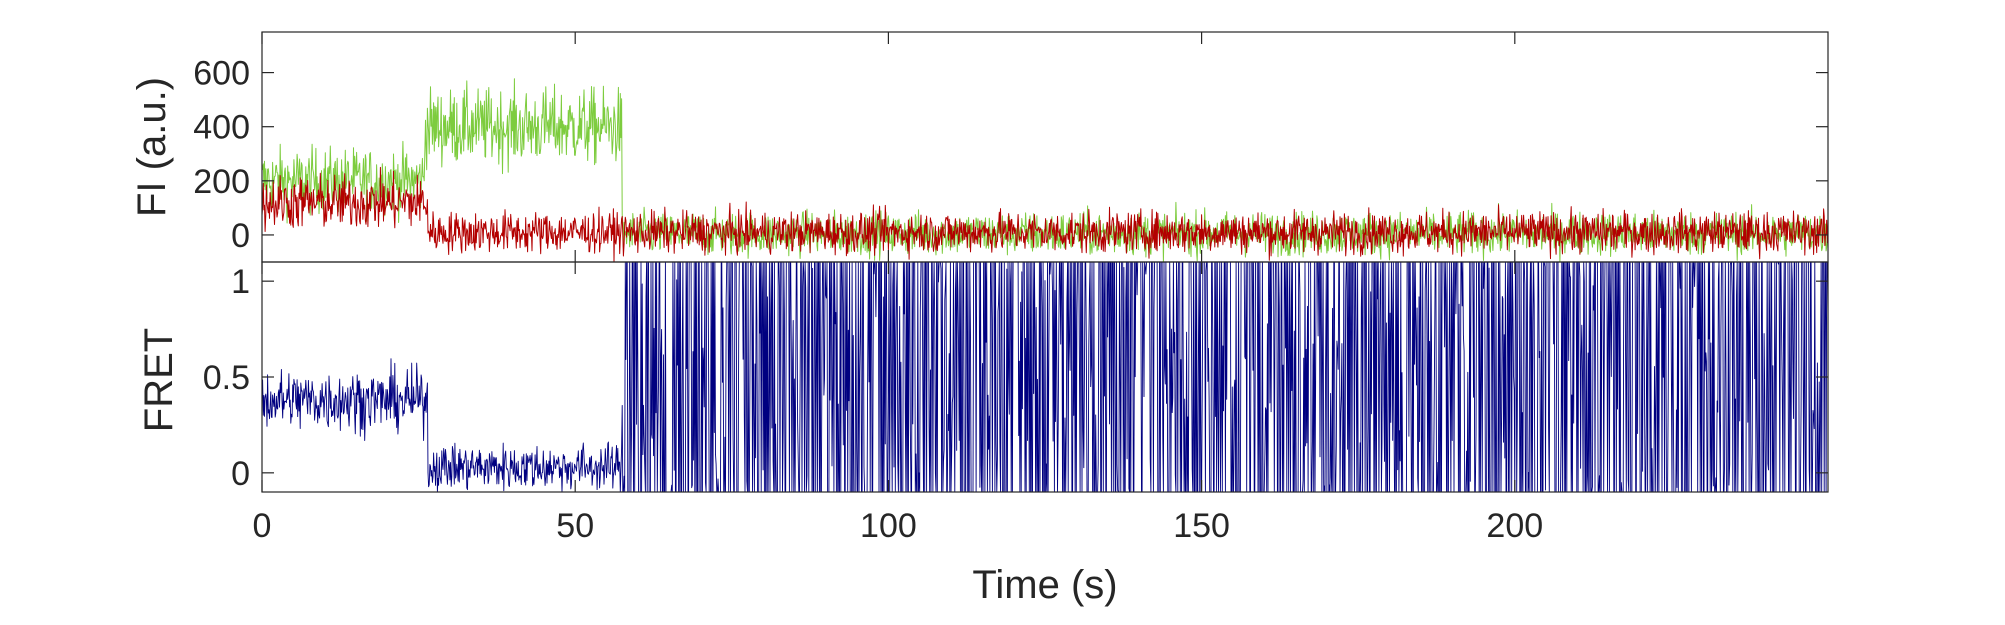 Image resolution: width=2005 pixels, height=625 pixels. I want to click on fret-ylabel: FRET, so click(159, 380).